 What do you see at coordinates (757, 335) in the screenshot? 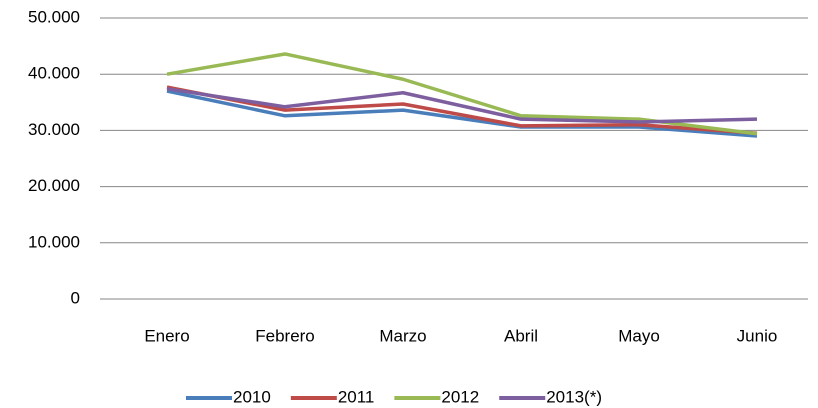
I see `x-tick-label: Junio` at bounding box center [757, 335].